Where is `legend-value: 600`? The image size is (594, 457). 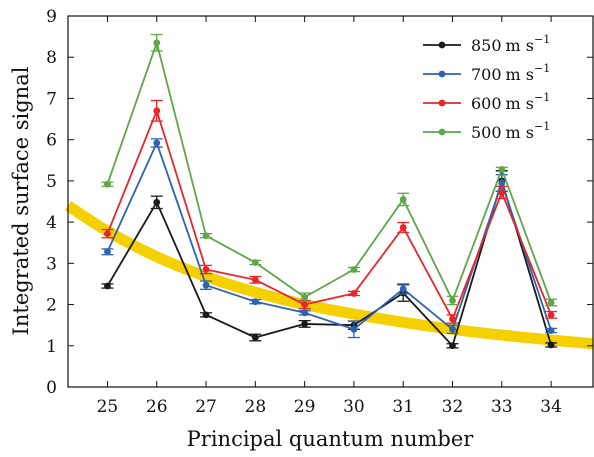
legend-value: 600 is located at coordinates (486, 103).